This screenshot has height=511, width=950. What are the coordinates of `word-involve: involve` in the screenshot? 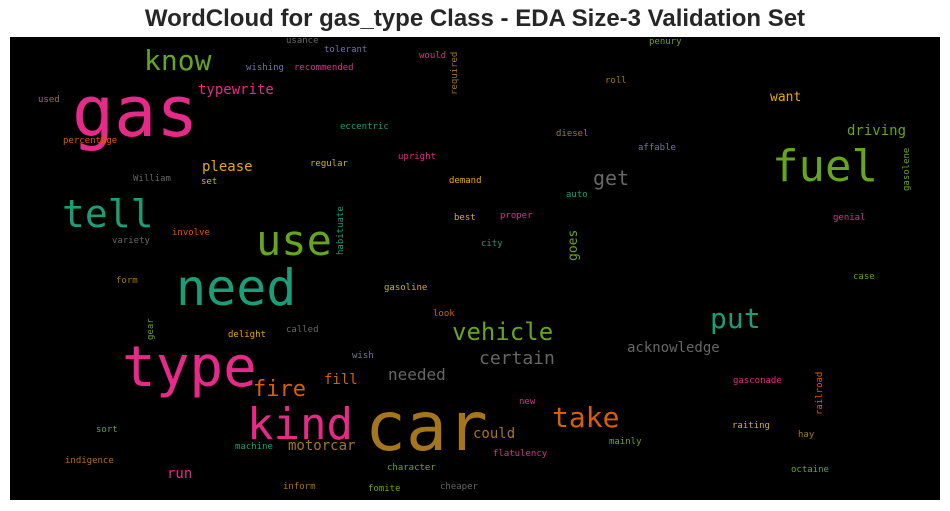 It's located at (191, 233).